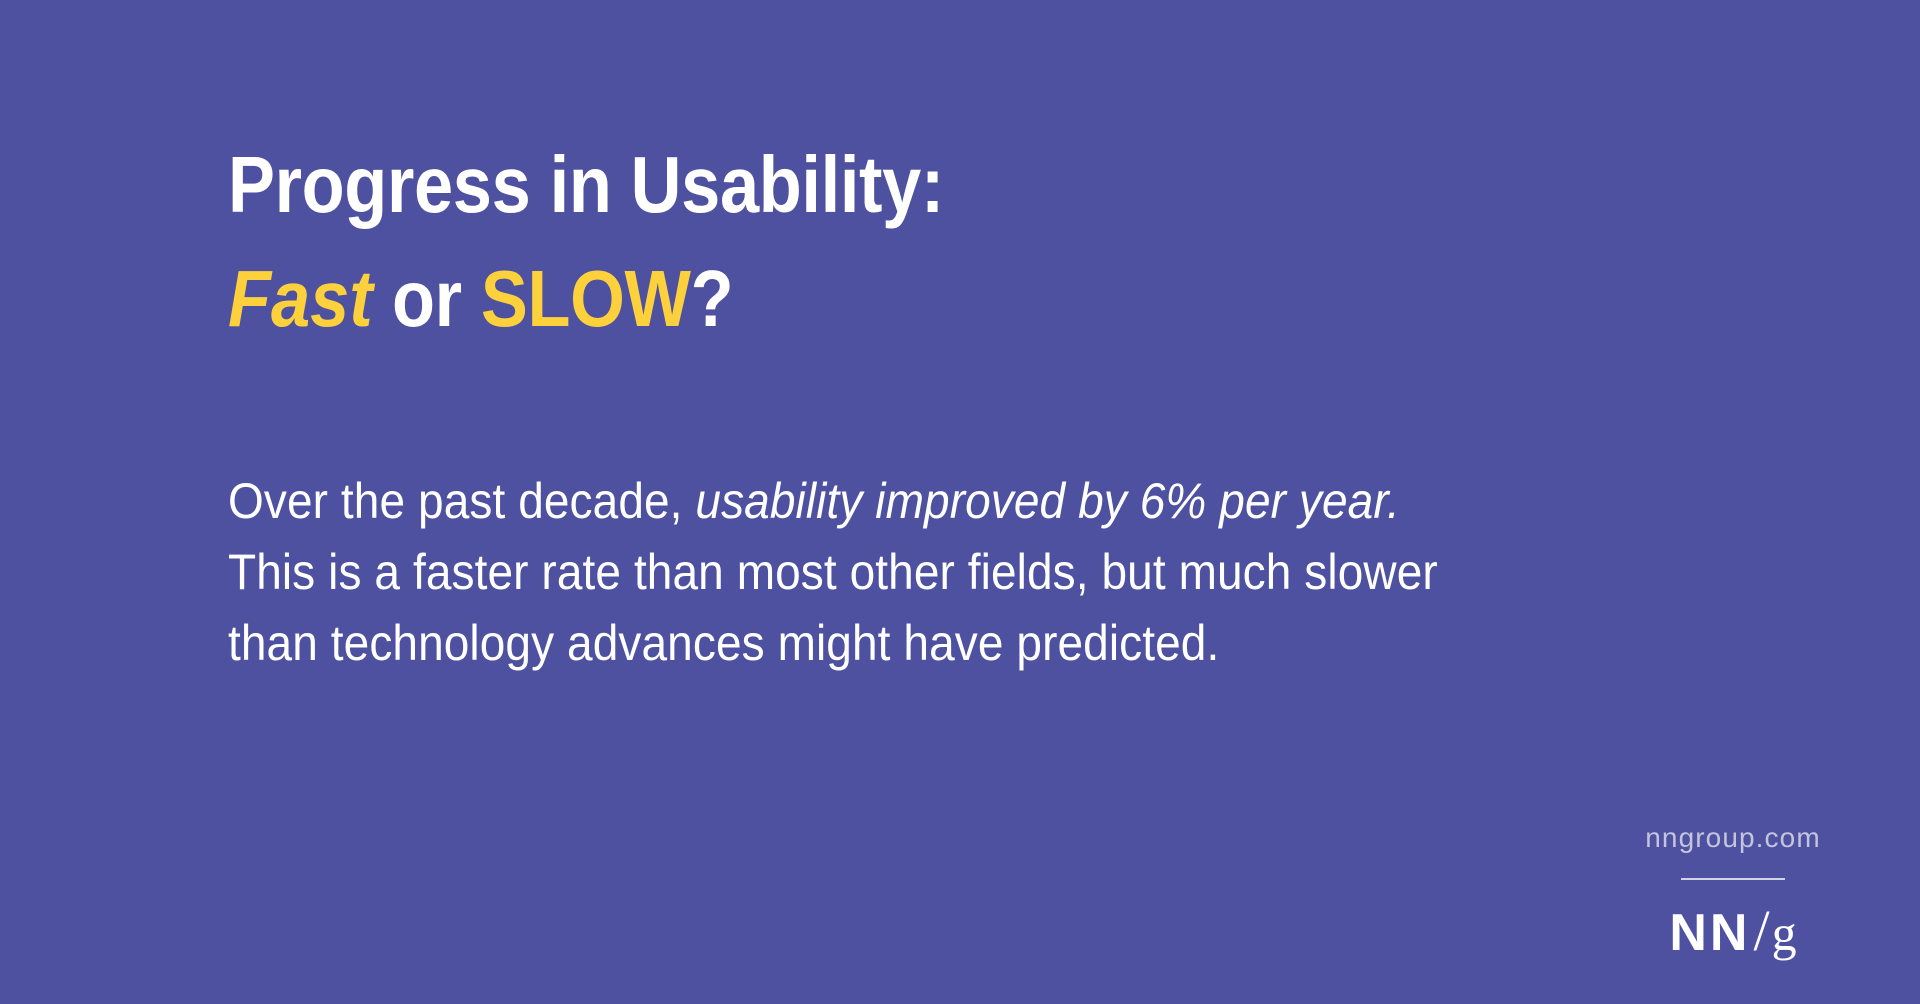 The width and height of the screenshot is (1920, 1004). Describe the element at coordinates (1733, 837) in the screenshot. I see `brand-website-url: nngroup.com` at that location.